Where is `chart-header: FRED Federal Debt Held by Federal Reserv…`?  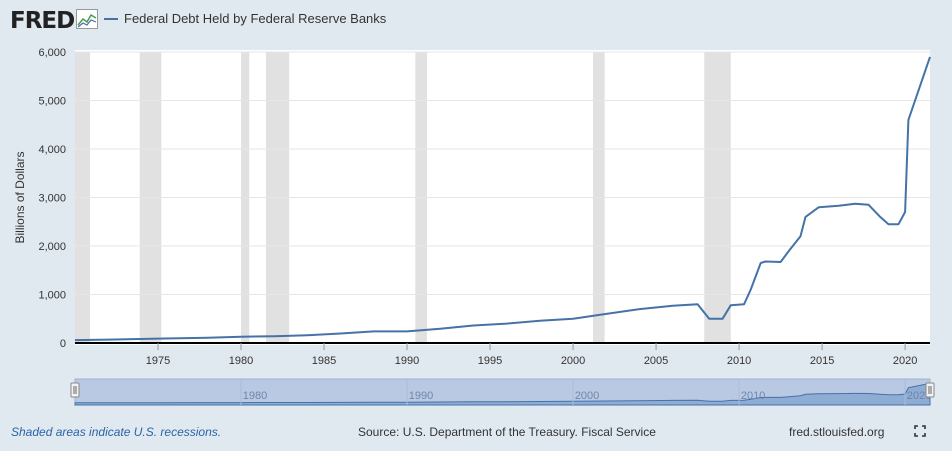 chart-header: FRED Federal Debt Held by Federal Reserv… is located at coordinates (476, 20).